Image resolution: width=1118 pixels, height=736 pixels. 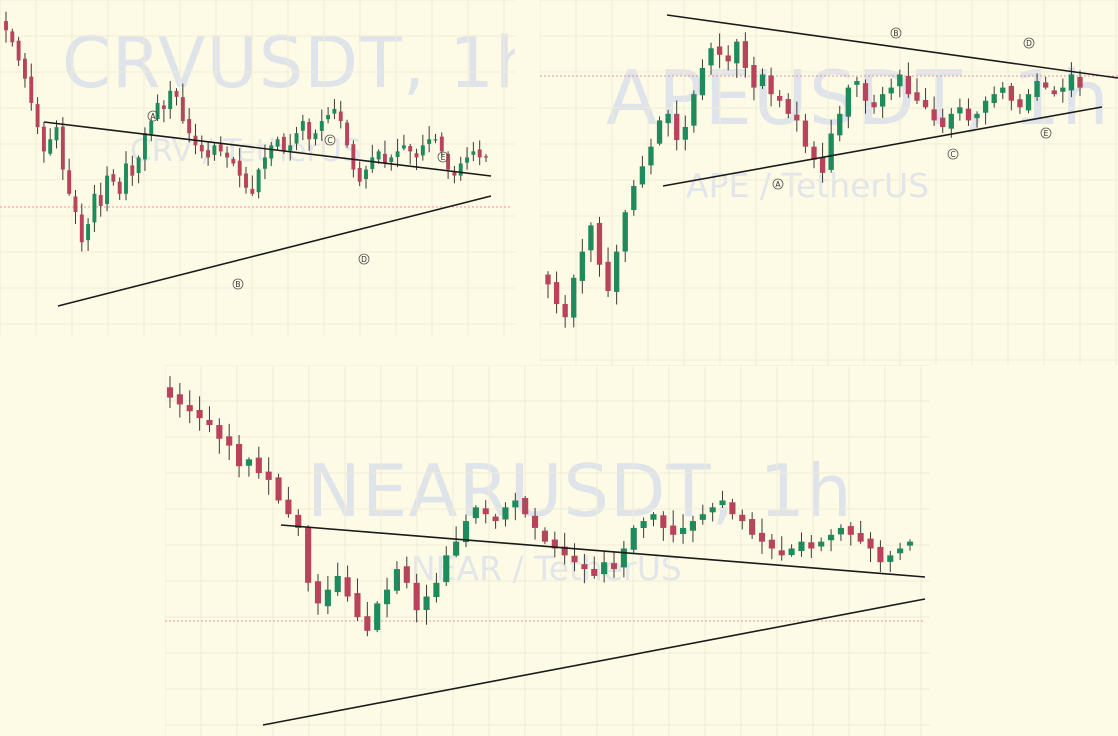 I want to click on crv-wave-label-a-letter: A, so click(x=153, y=116).